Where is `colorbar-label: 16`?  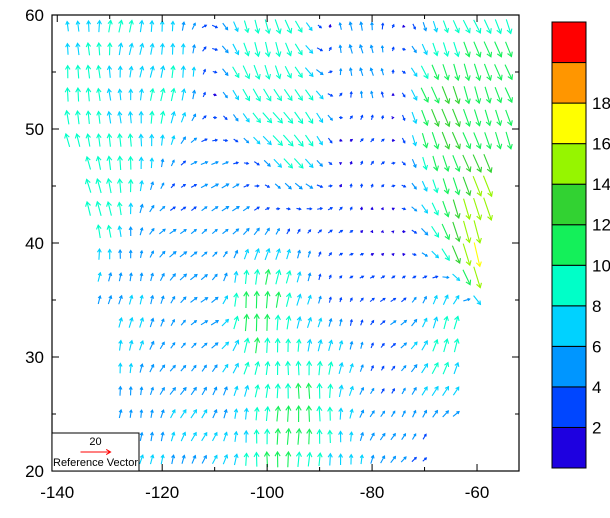
colorbar-label: 16 is located at coordinates (601, 144).